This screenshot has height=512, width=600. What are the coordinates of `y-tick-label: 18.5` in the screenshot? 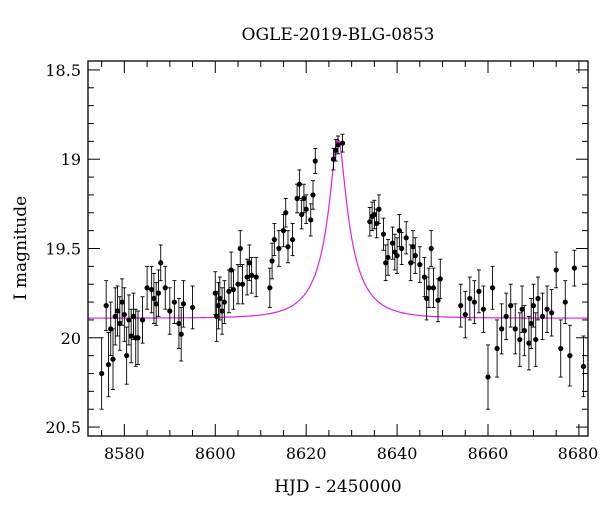 It's located at (63, 70).